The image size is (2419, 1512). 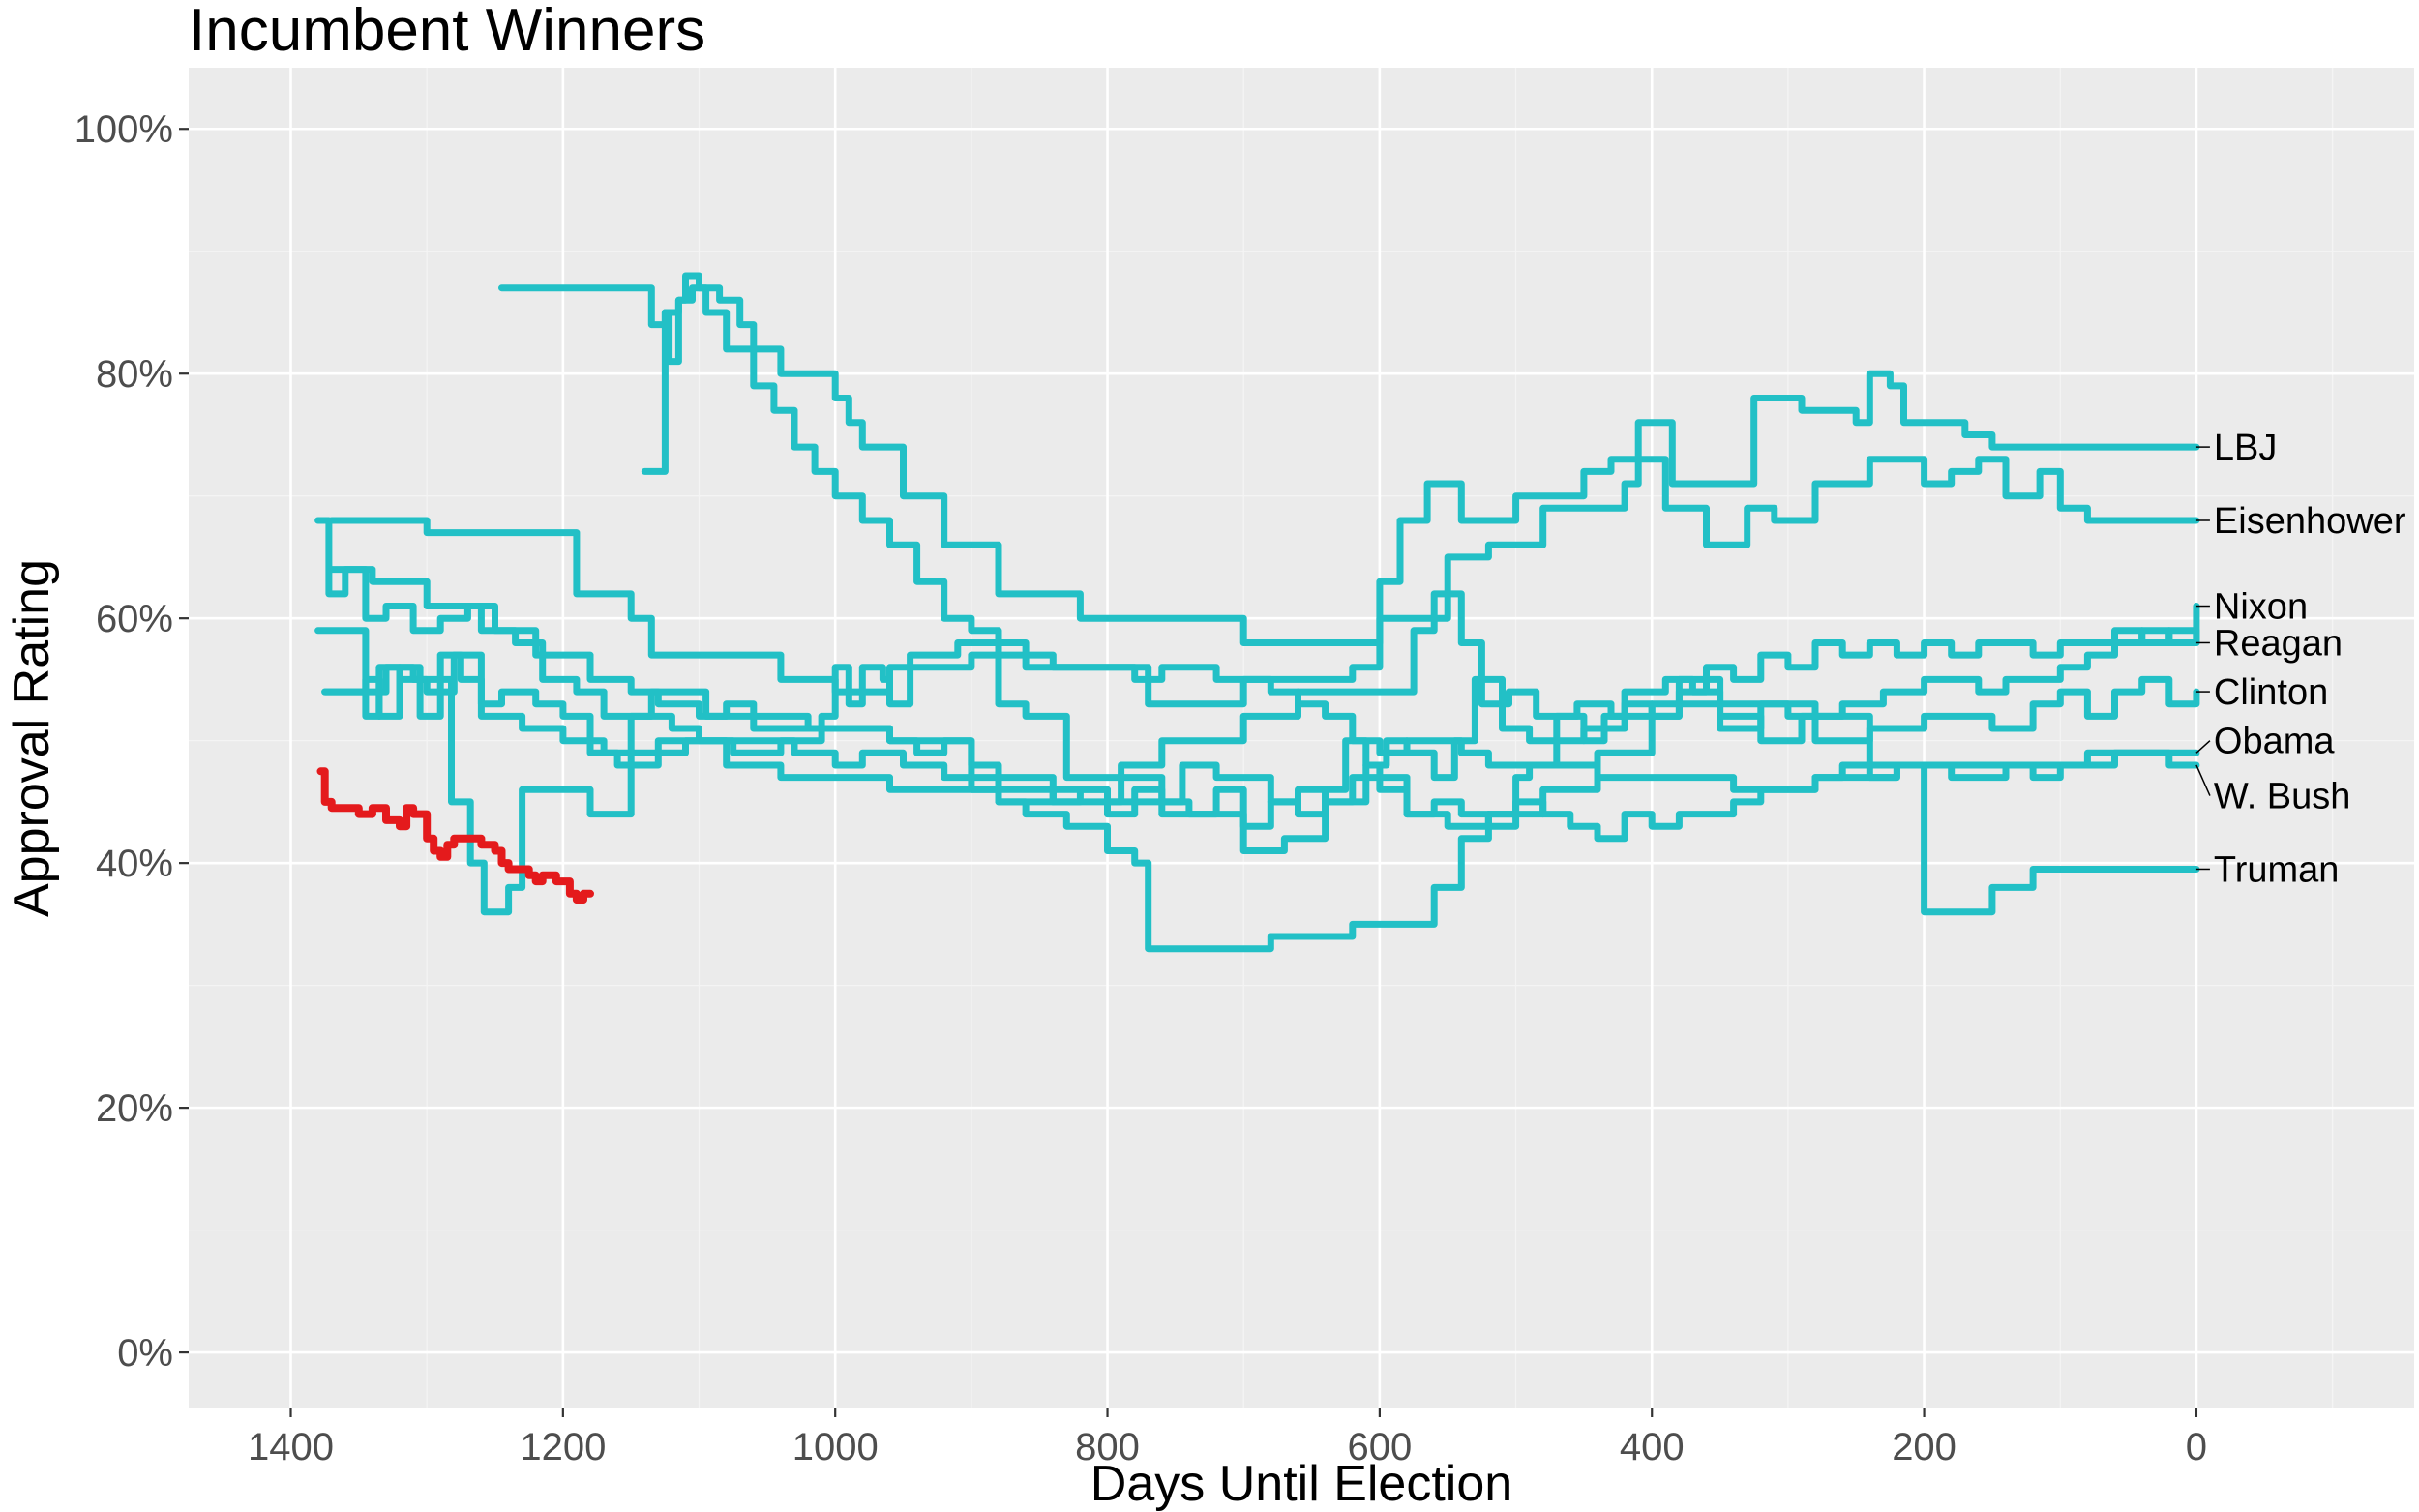 I want to click on x-tick-label: 1400, so click(x=291, y=1447).